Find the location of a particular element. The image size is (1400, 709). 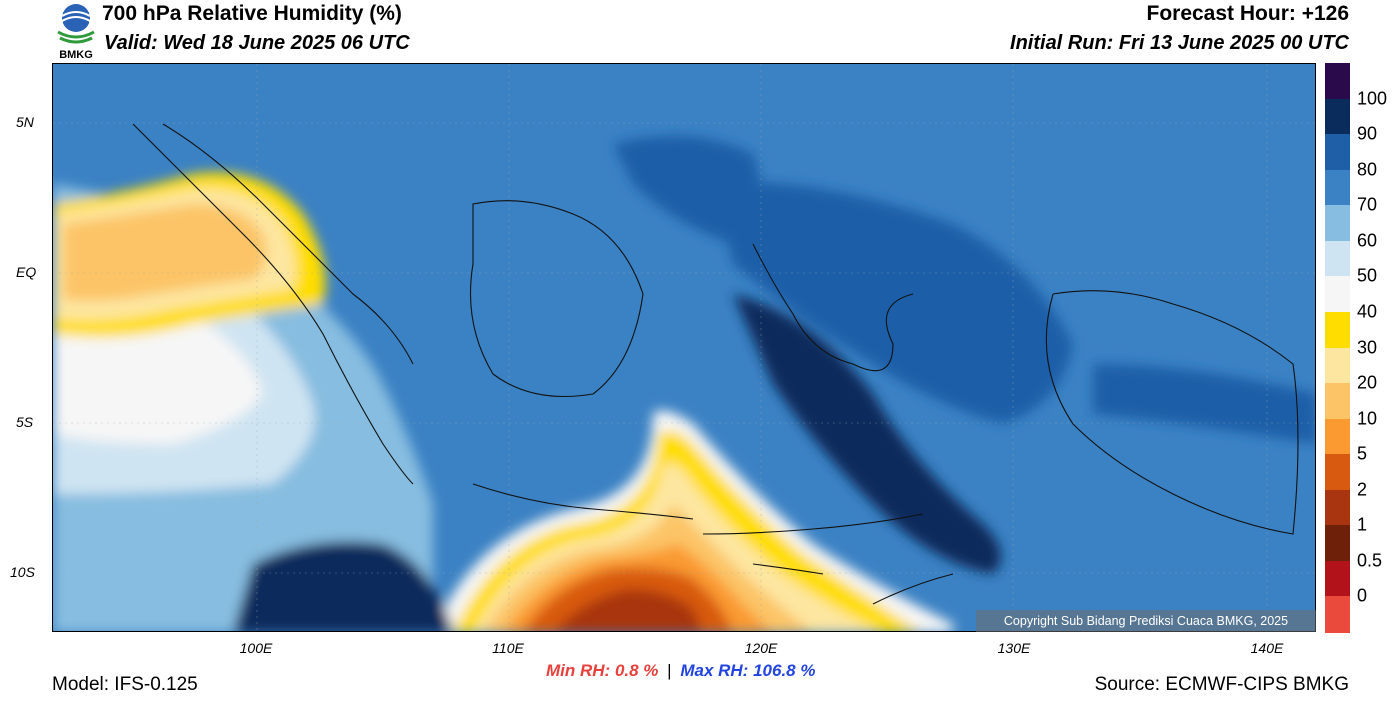

min-rh-label: Min RH: is located at coordinates (578, 670).